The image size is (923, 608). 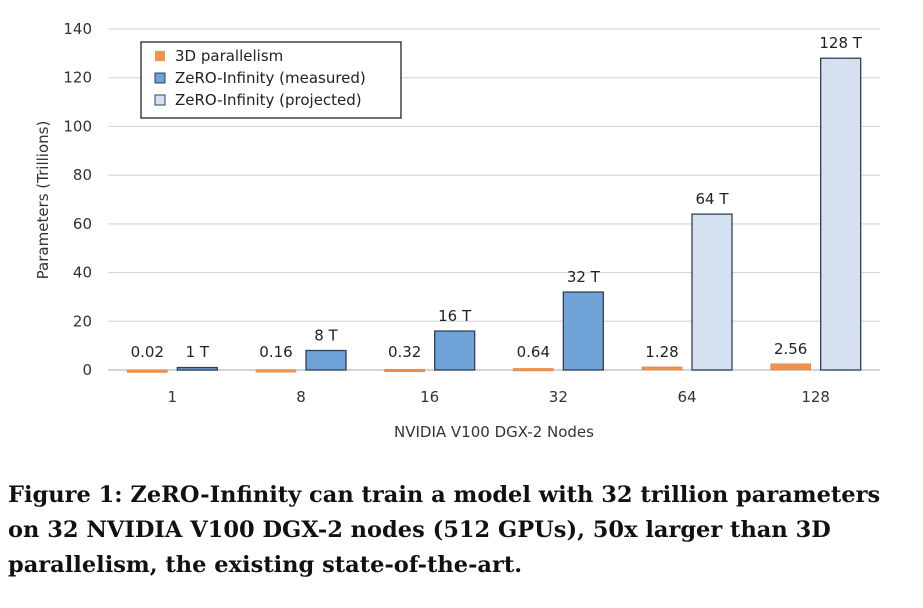 I want to click on data-label: 8 T, so click(x=326, y=336).